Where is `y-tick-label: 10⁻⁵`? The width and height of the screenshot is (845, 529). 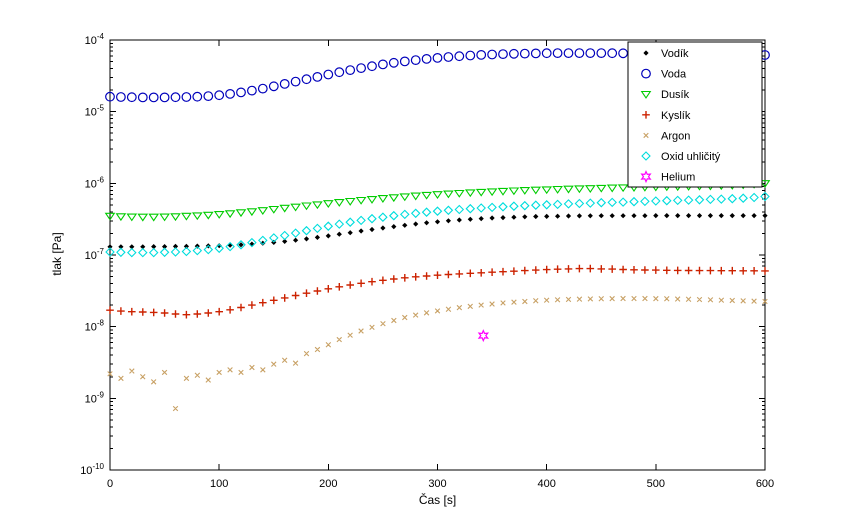 y-tick-label: 10⁻⁵ is located at coordinates (95, 111).